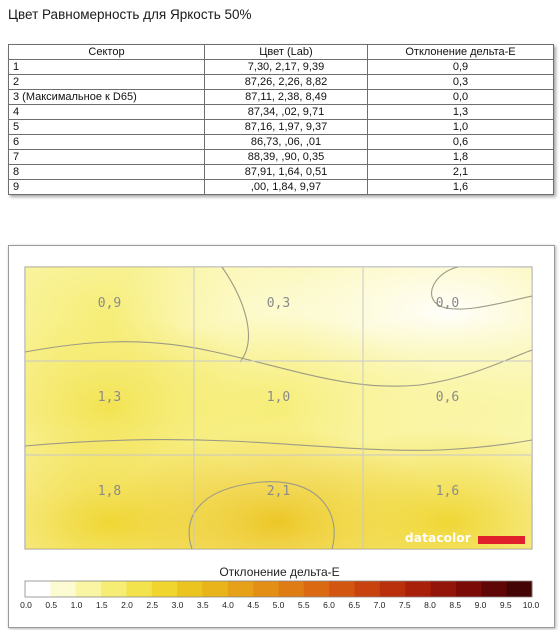  Describe the element at coordinates (279, 572) in the screenshot. I see `colorbar-label: Отклонение дельта-E` at that location.